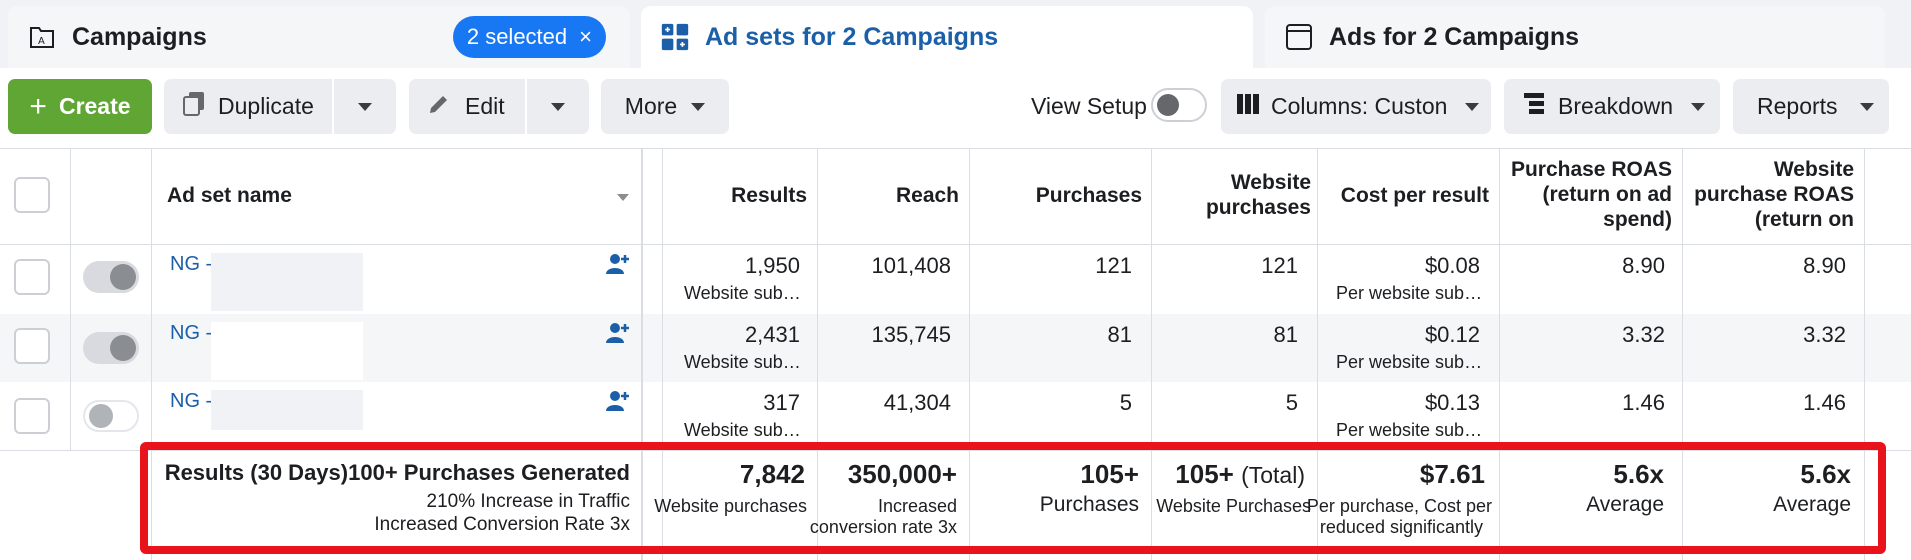  What do you see at coordinates (883, 527) in the screenshot?
I see `summary-reach-subtext-2: conversion rate 3x` at bounding box center [883, 527].